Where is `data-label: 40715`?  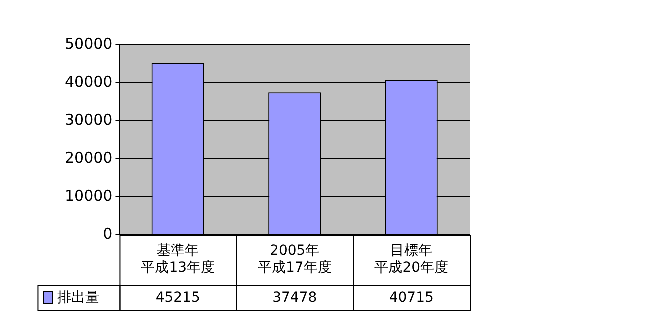
data-label: 40715 is located at coordinates (411, 298).